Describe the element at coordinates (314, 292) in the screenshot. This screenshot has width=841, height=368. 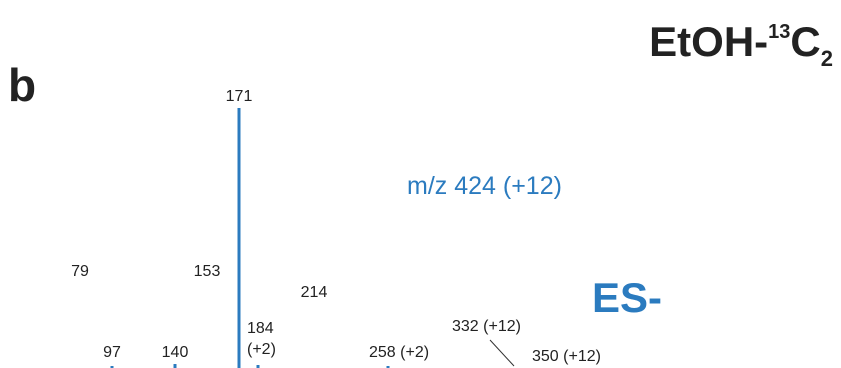
I see `peak-label-214: 214` at that location.